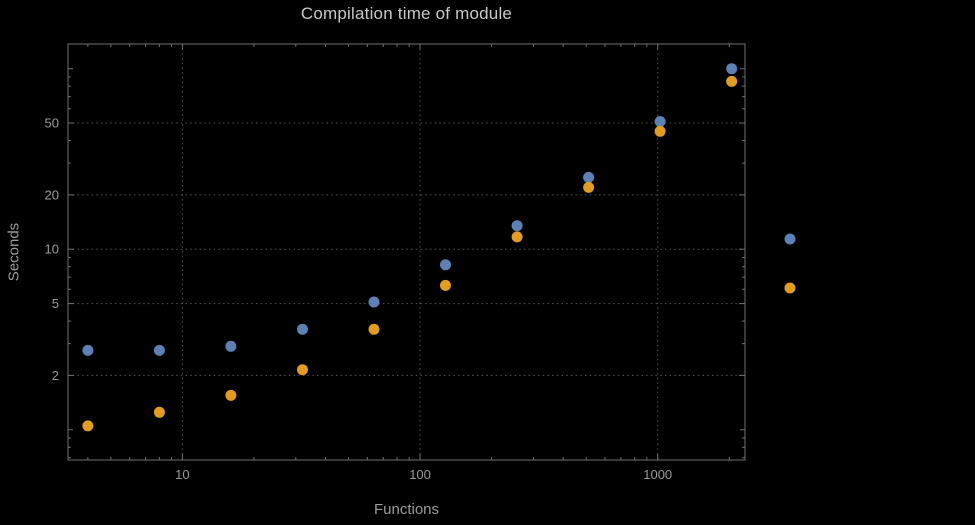  What do you see at coordinates (55, 375) in the screenshot?
I see `y-tick-label: 2` at bounding box center [55, 375].